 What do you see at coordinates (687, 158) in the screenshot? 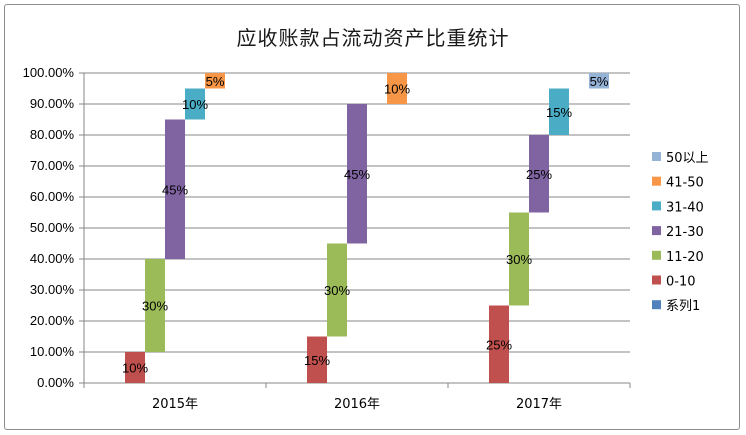
I see `legend-label: 50以上` at bounding box center [687, 158].